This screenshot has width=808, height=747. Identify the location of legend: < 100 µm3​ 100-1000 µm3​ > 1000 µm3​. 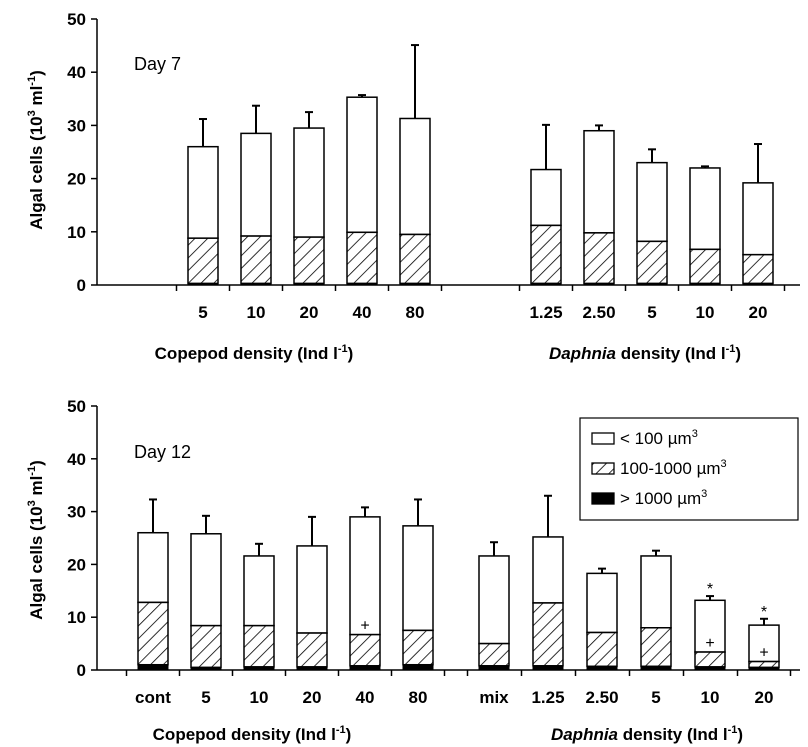
(689, 469).